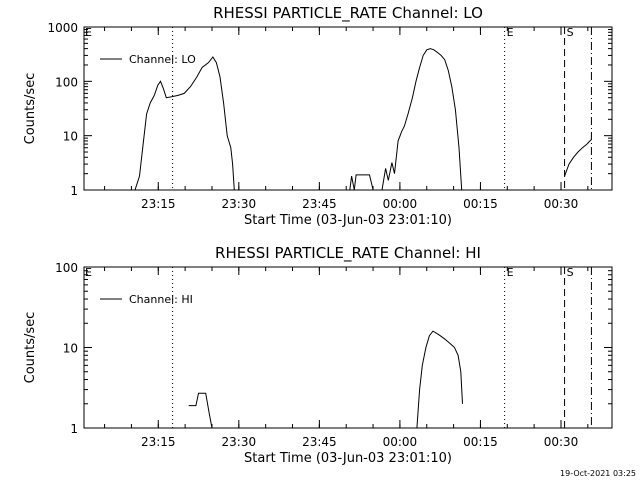  I want to click on y-tick-label: 1000, so click(62, 28).